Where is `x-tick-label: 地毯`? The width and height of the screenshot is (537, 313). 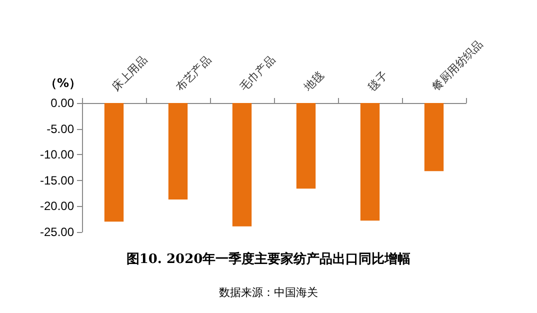
x-tick-label: 地毯 is located at coordinates (313, 81).